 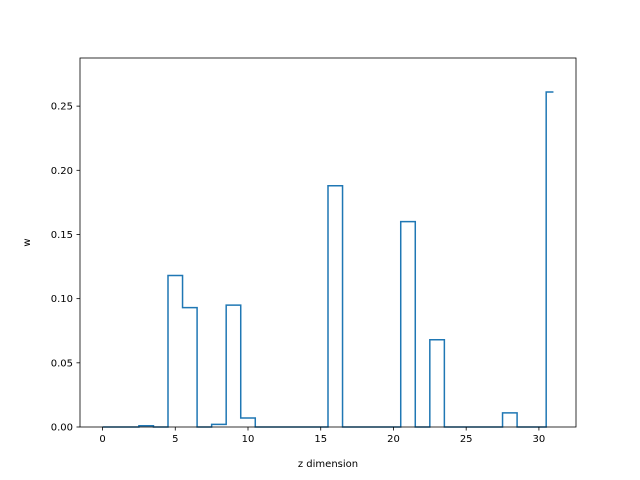 What do you see at coordinates (65, 268) in the screenshot?
I see `y-axis-ticks: 0.00 0.05 0.10 0.15 0.20 0.25` at bounding box center [65, 268].